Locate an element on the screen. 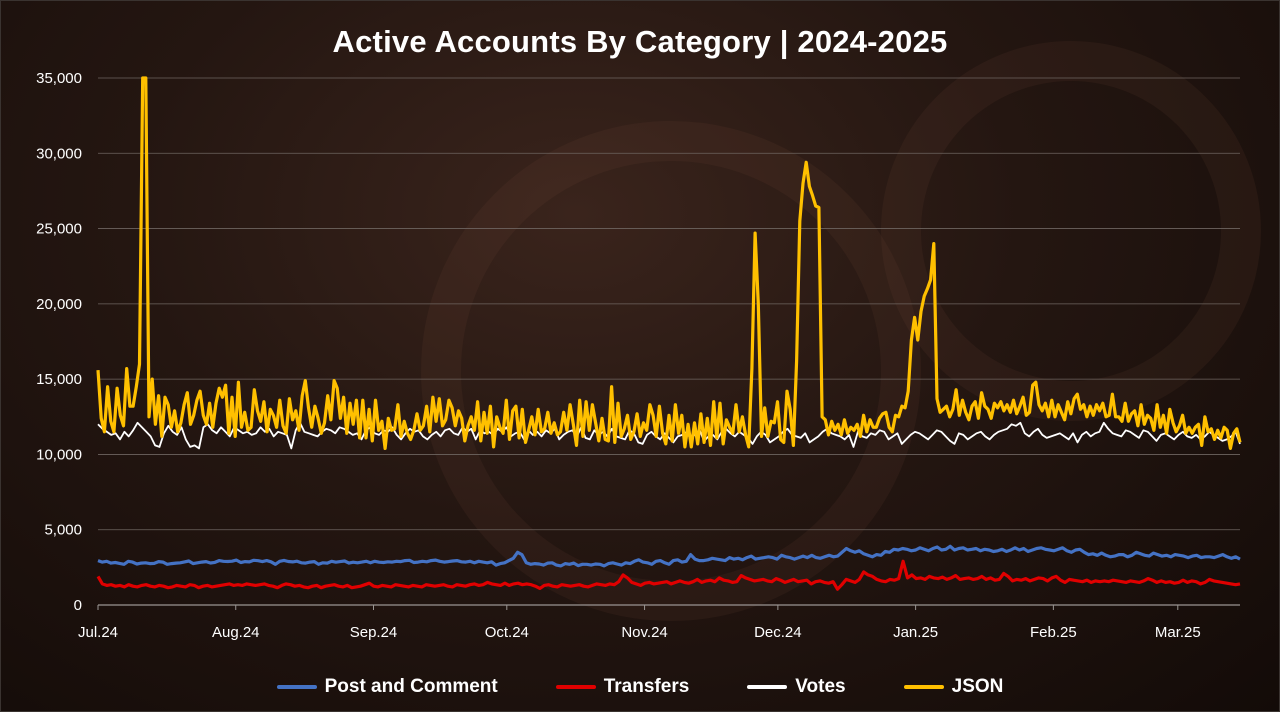 This screenshot has width=1280, height=712. legend-label: JSON is located at coordinates (977, 686).